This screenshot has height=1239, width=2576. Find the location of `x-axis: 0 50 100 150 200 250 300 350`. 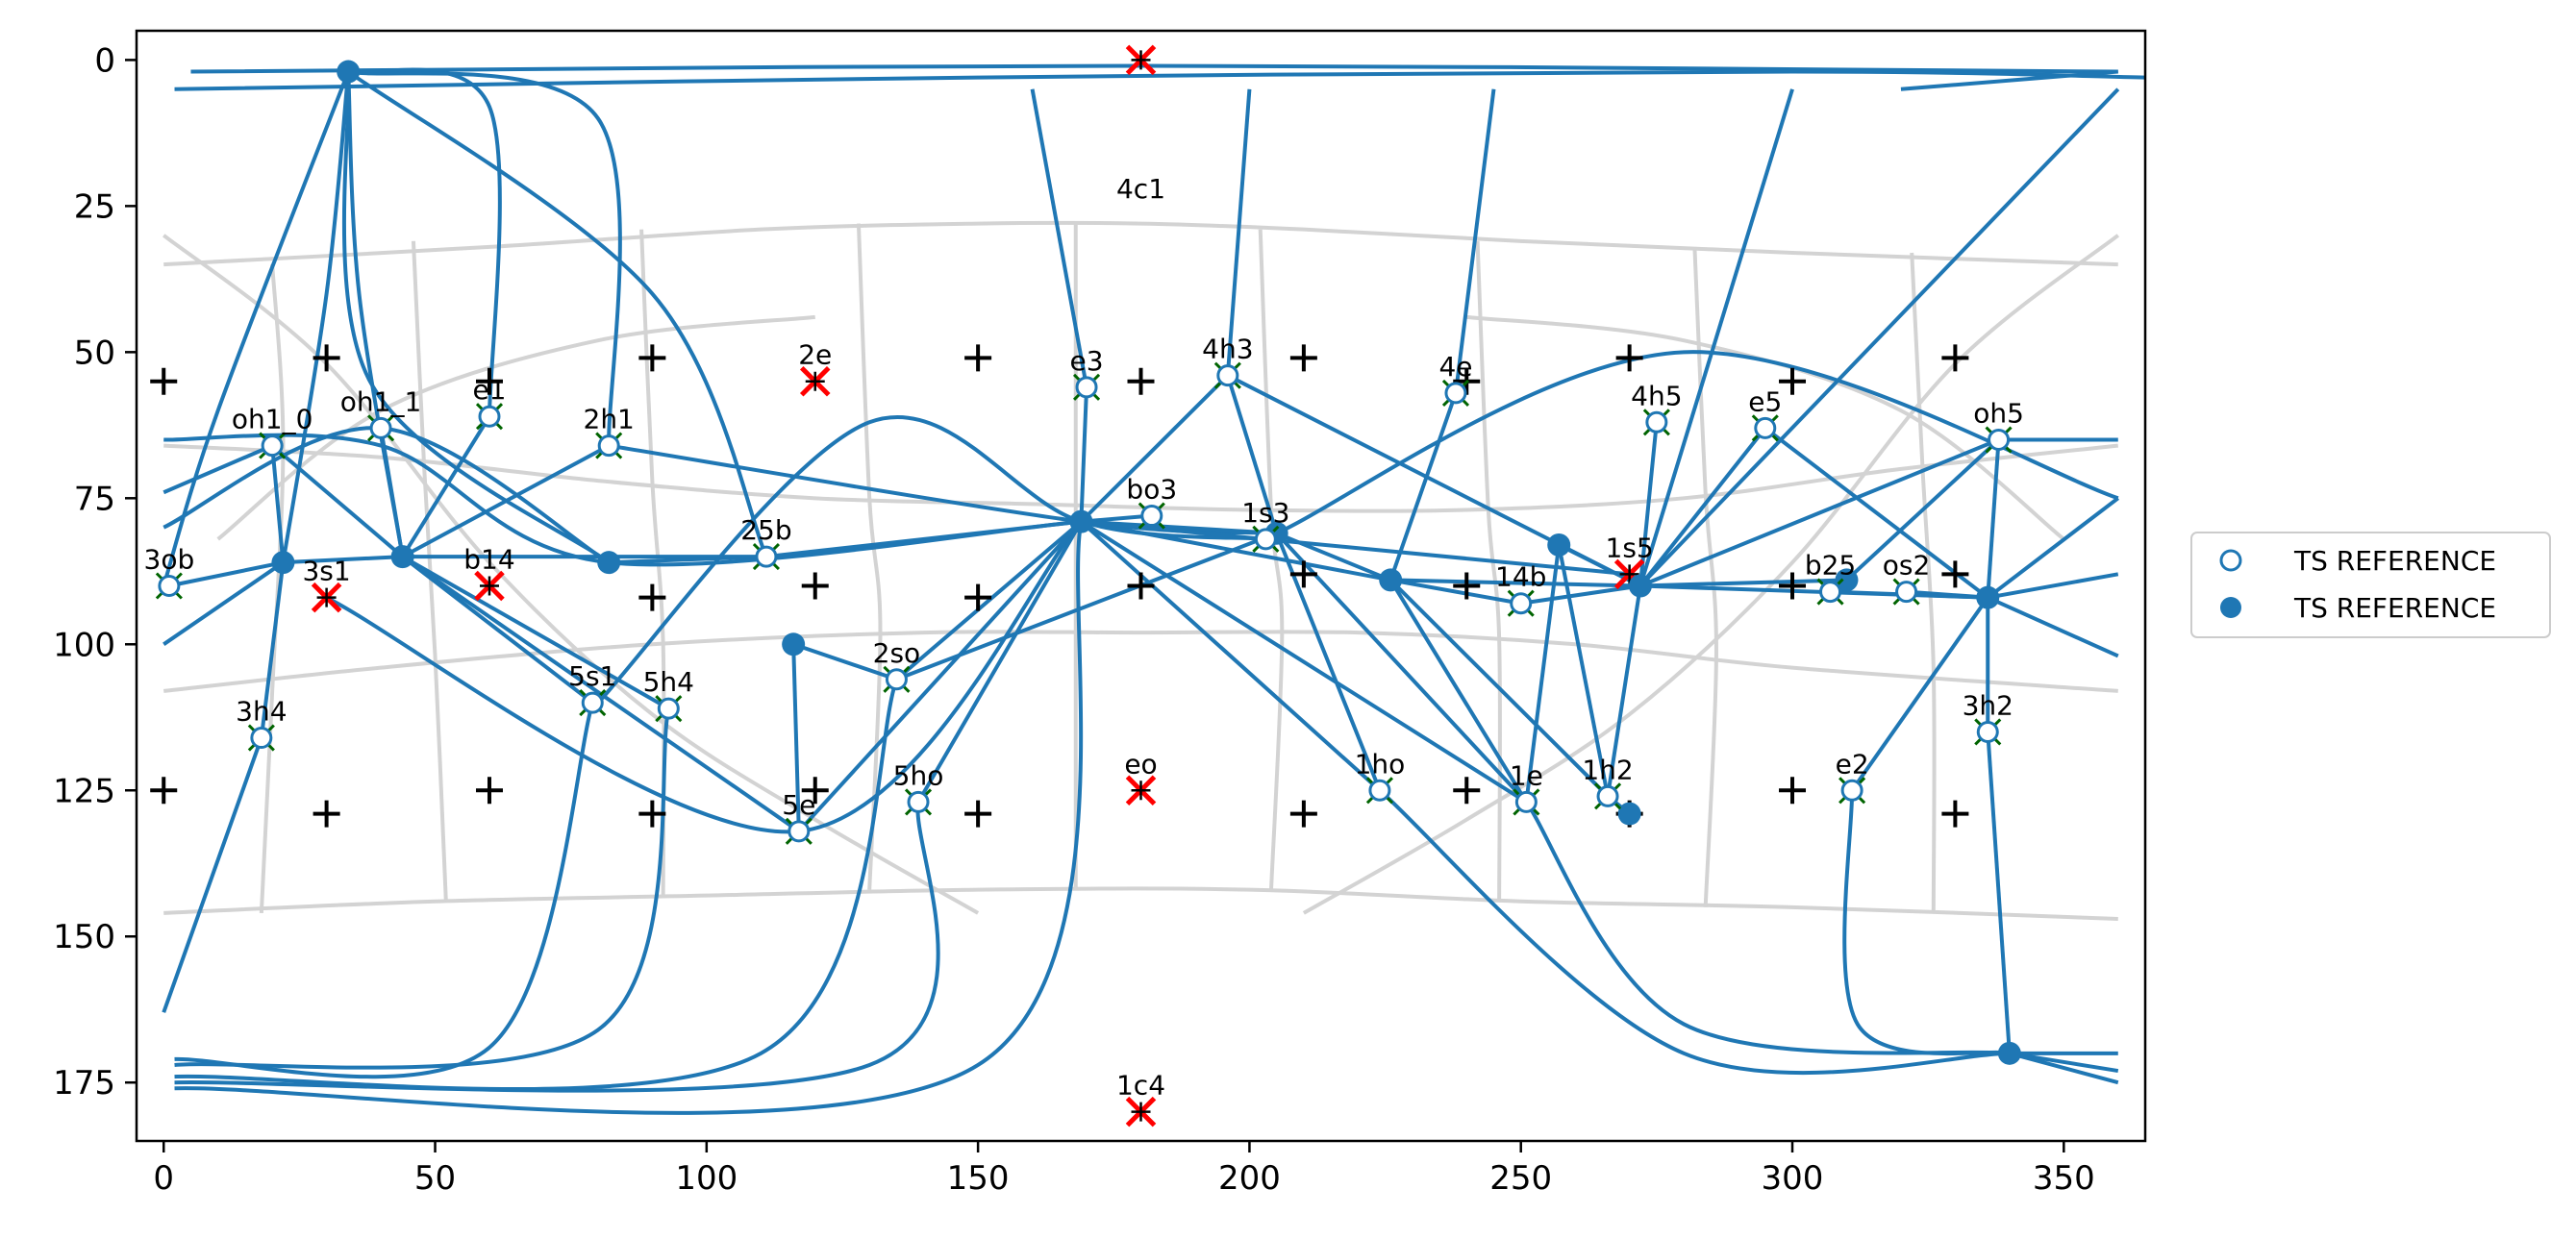

x-axis: 0 50 100 150 200 250 300 350 is located at coordinates (1124, 1169).